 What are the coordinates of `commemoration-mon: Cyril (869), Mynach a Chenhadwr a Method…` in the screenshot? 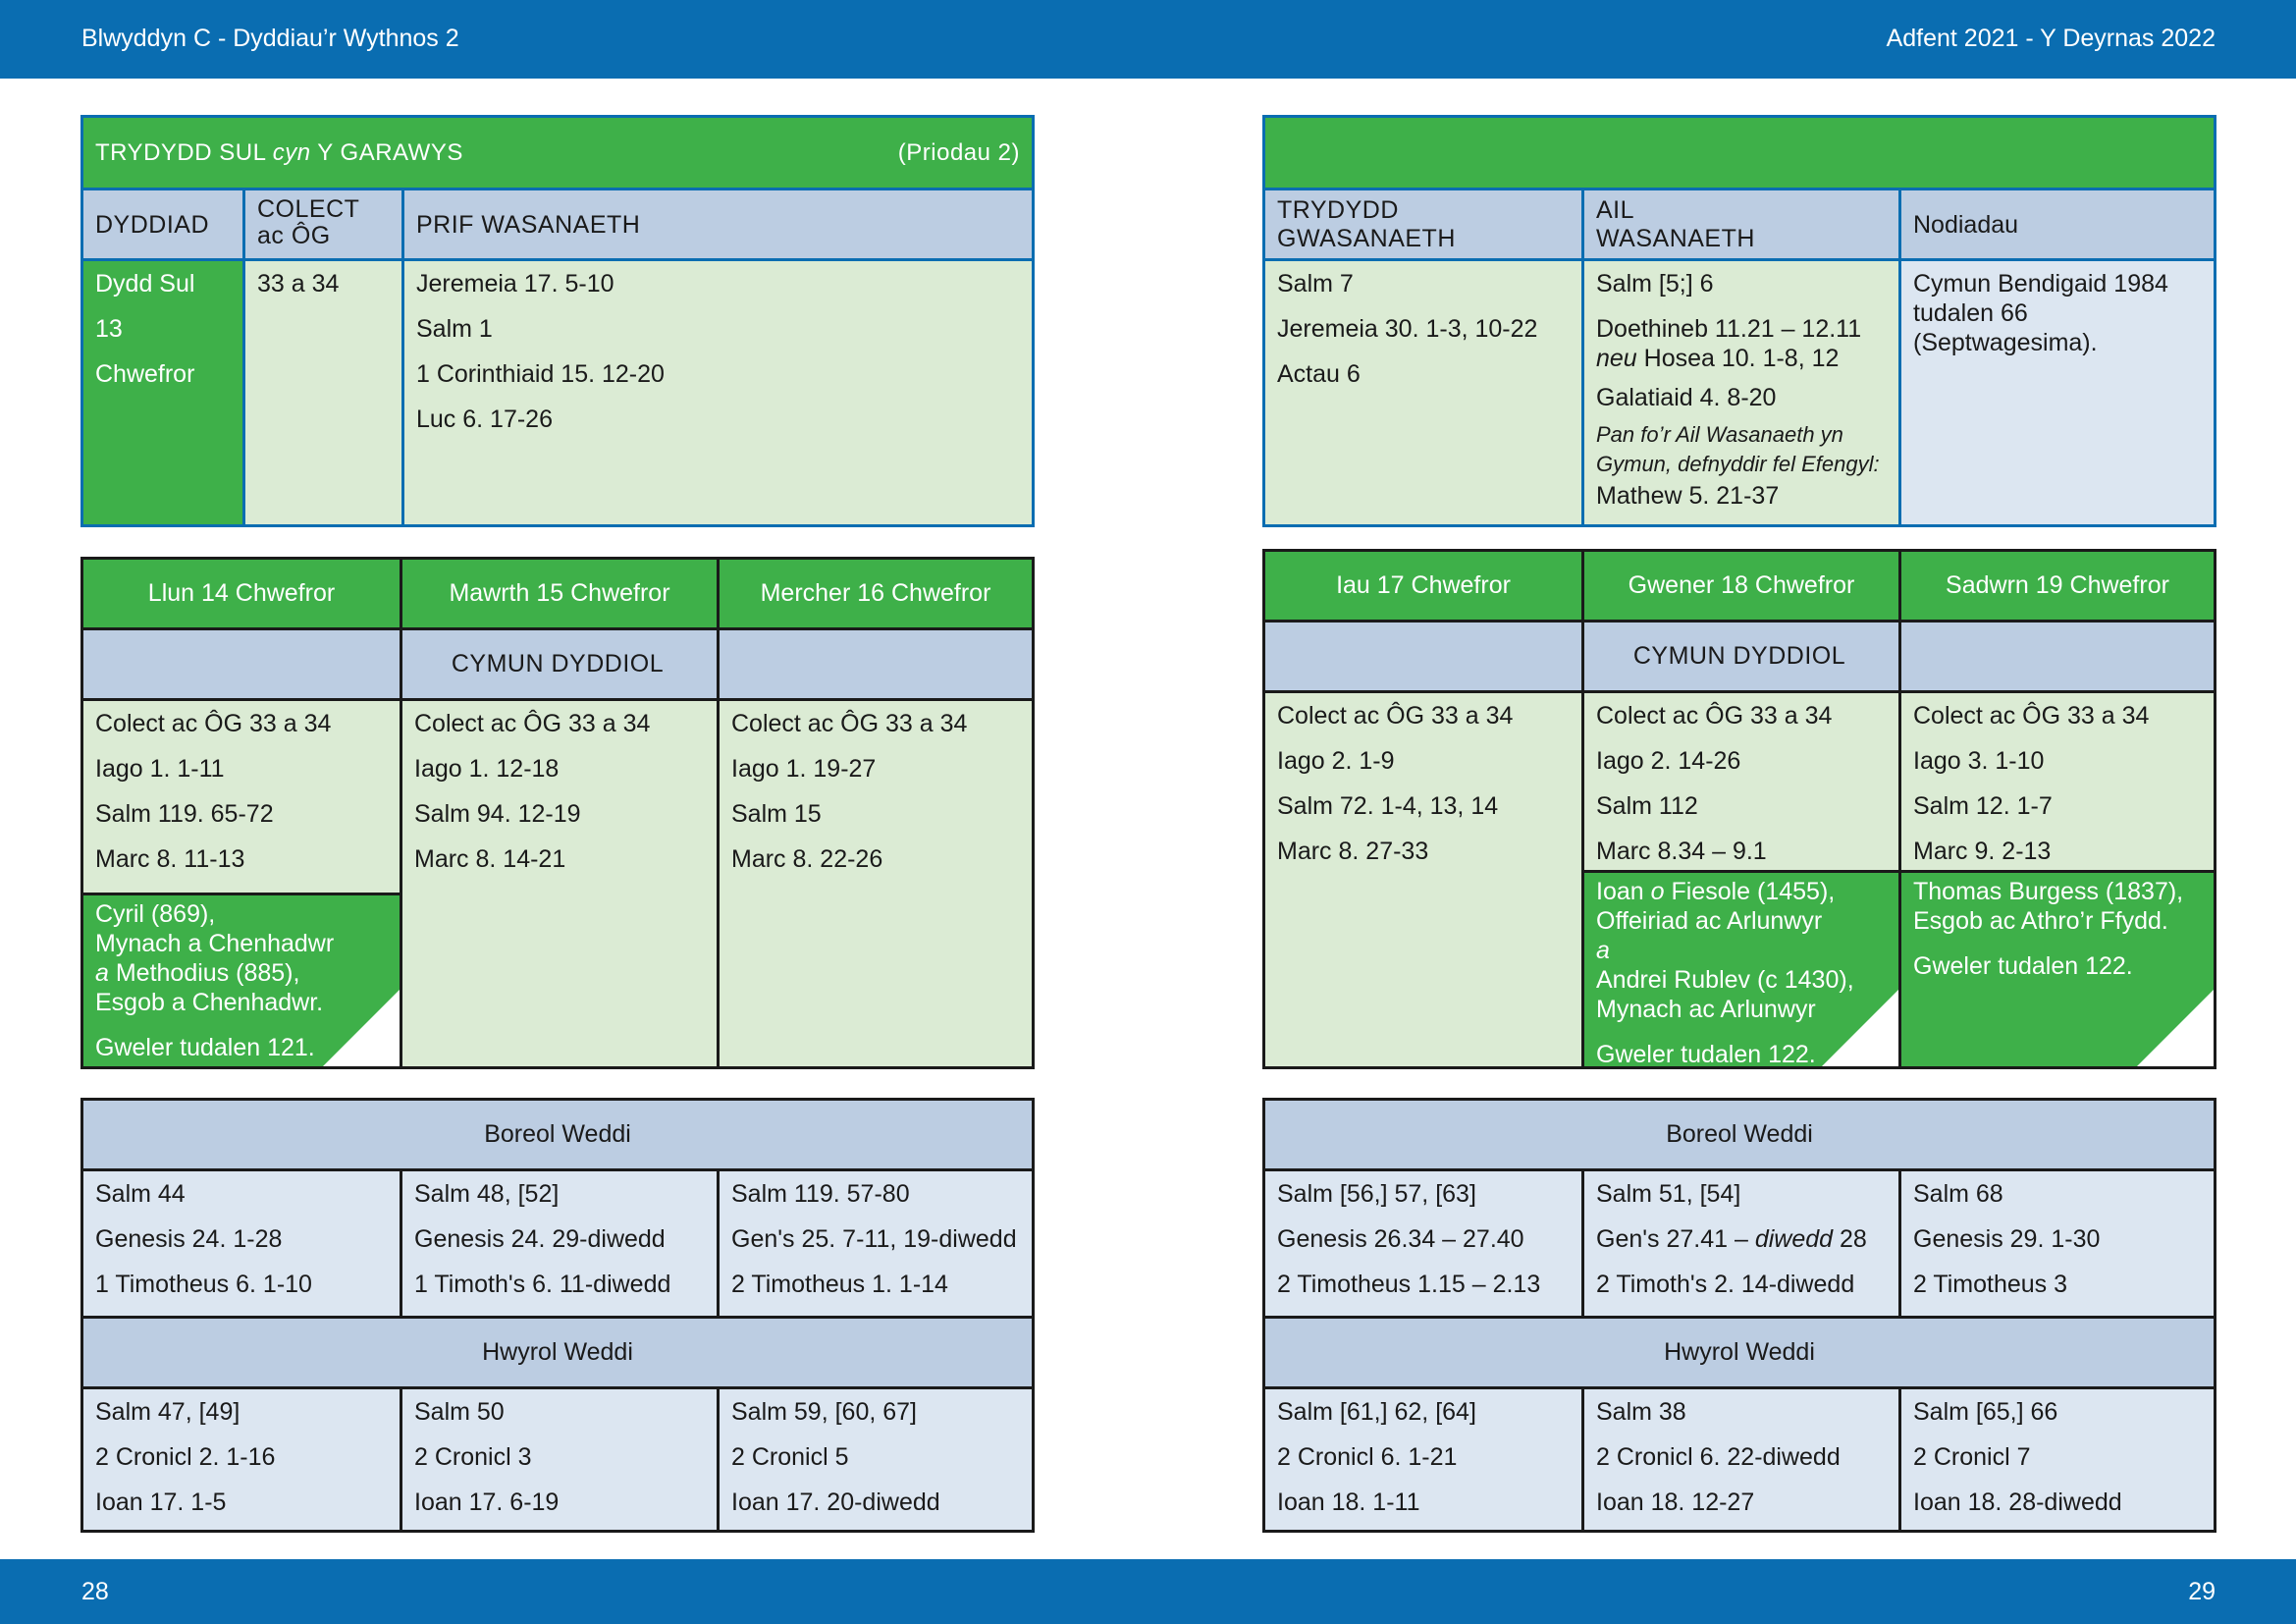 It's located at (242, 979).